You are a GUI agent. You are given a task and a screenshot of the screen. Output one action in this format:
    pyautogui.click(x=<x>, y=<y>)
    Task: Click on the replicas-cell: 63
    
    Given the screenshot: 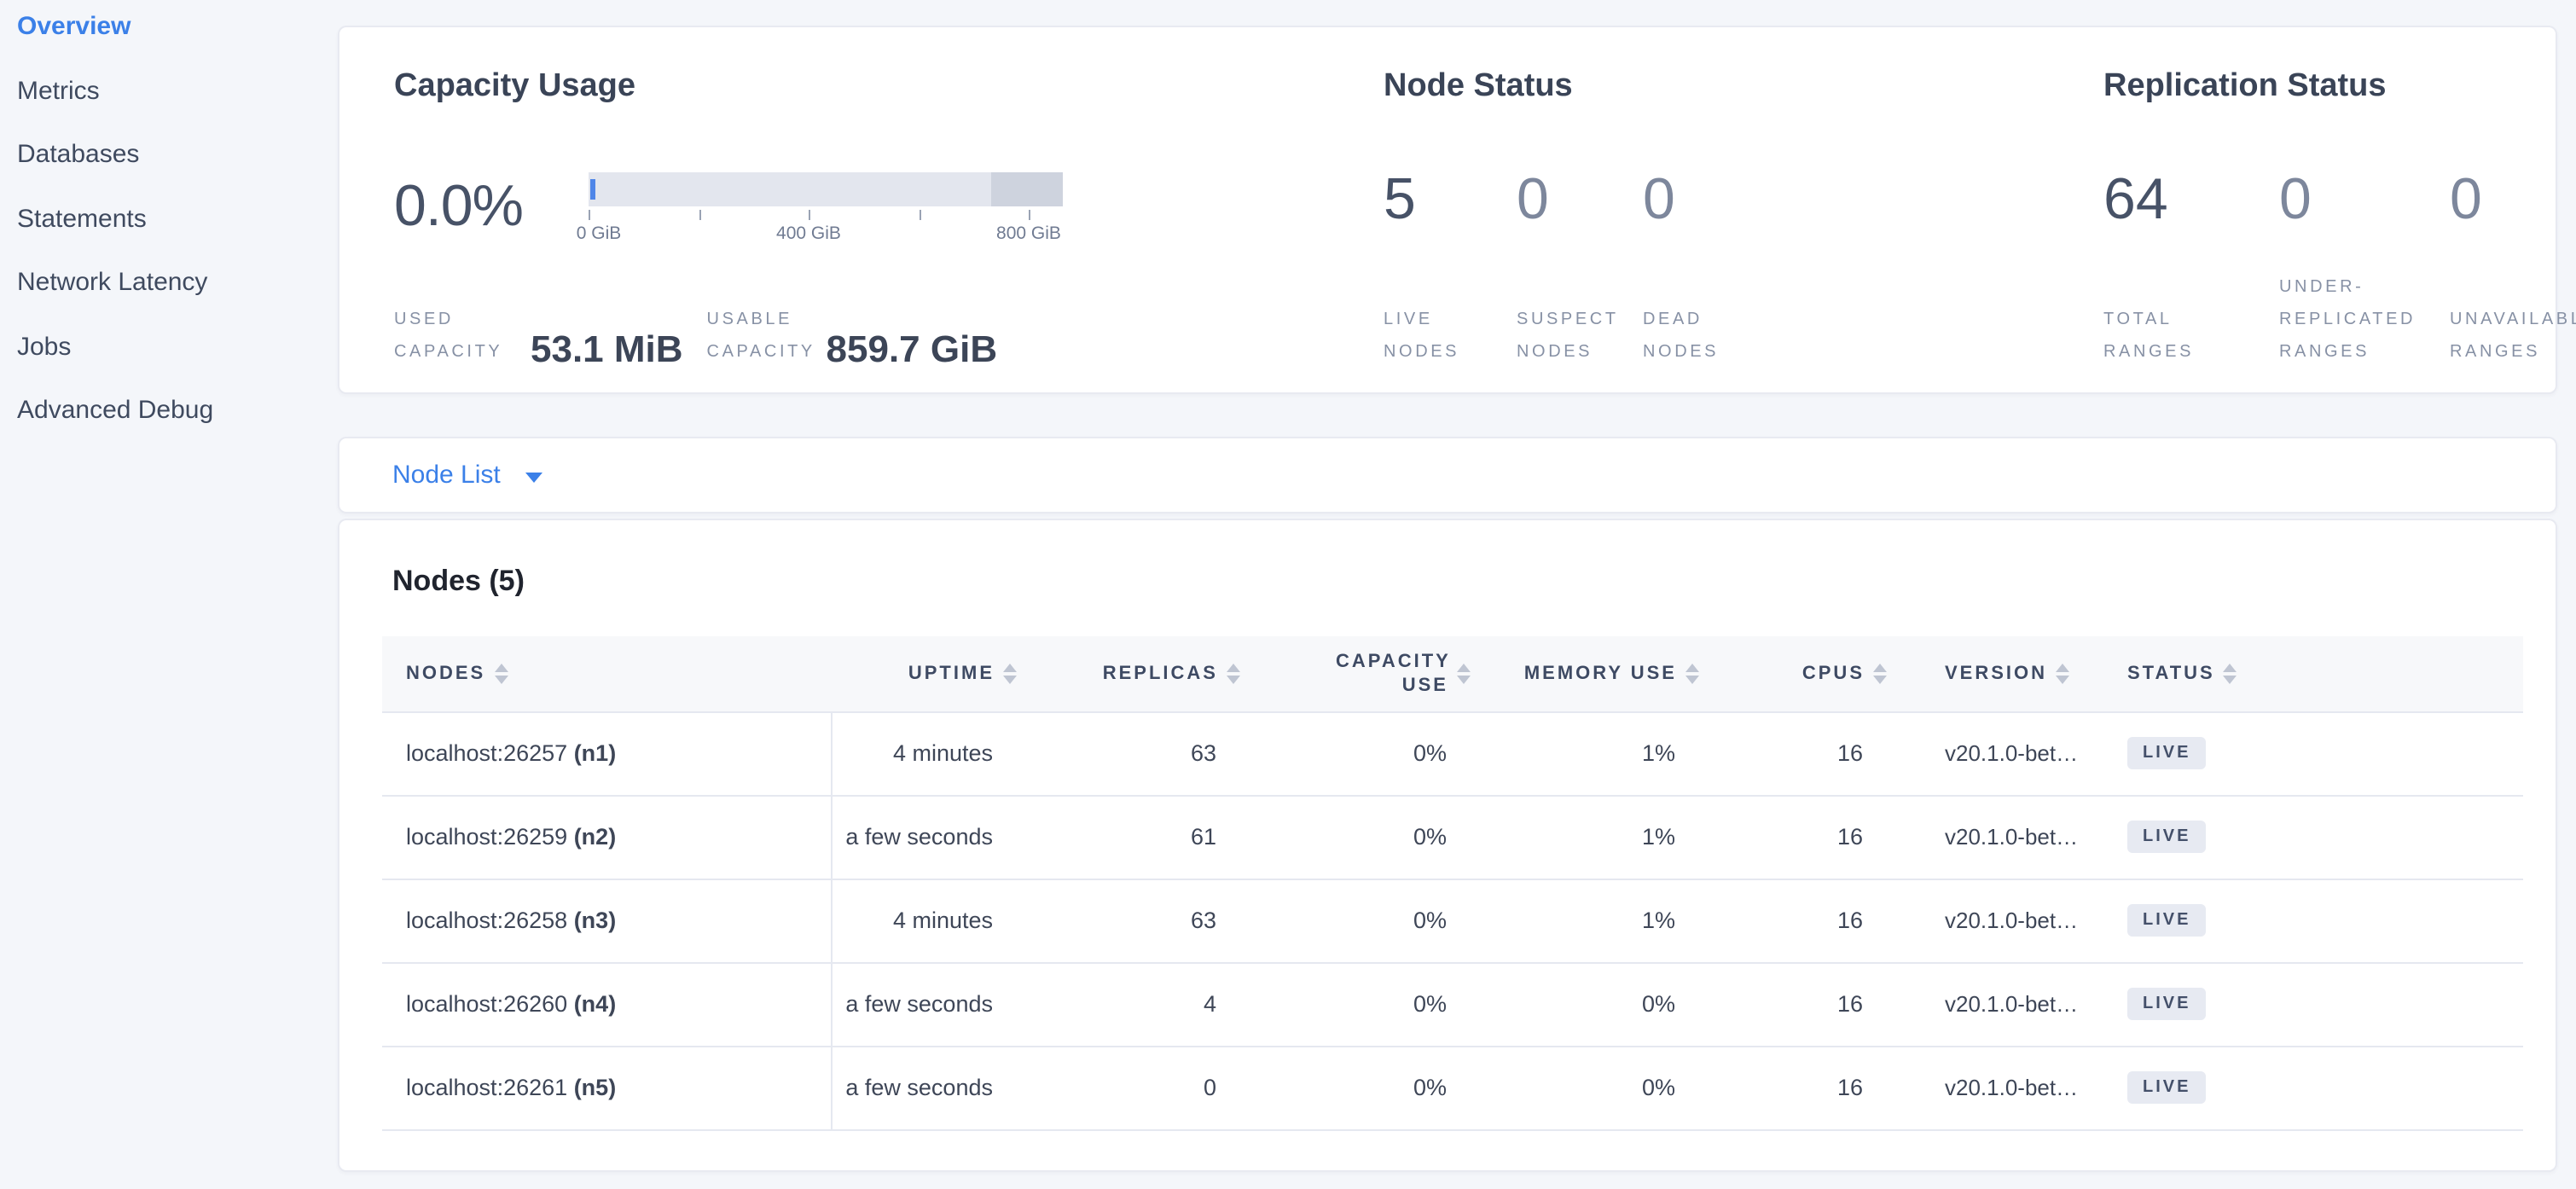 What is the action you would take?
    pyautogui.click(x=1135, y=752)
    